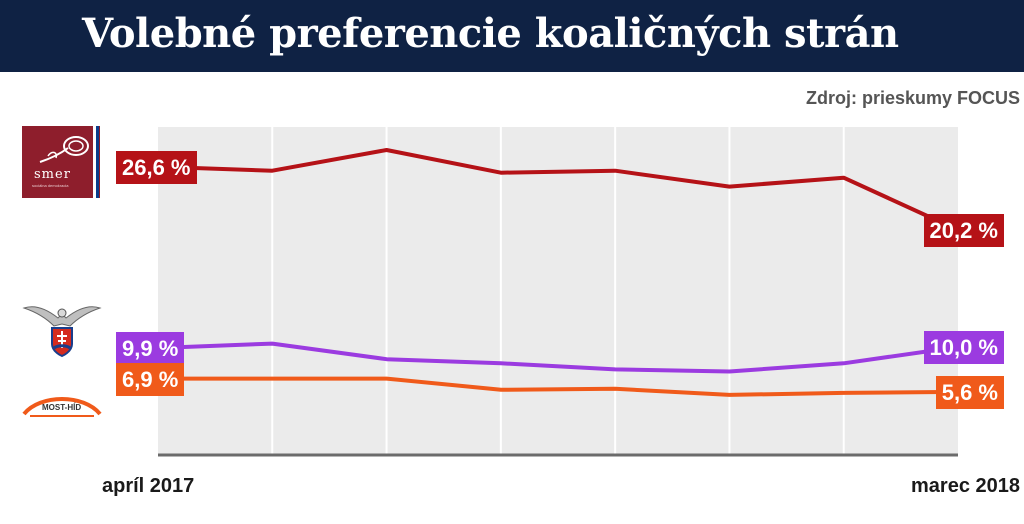 The height and width of the screenshot is (524, 1024). What do you see at coordinates (912, 98) in the screenshot?
I see `source-note: Zdroj: prieskumy FOCUS` at bounding box center [912, 98].